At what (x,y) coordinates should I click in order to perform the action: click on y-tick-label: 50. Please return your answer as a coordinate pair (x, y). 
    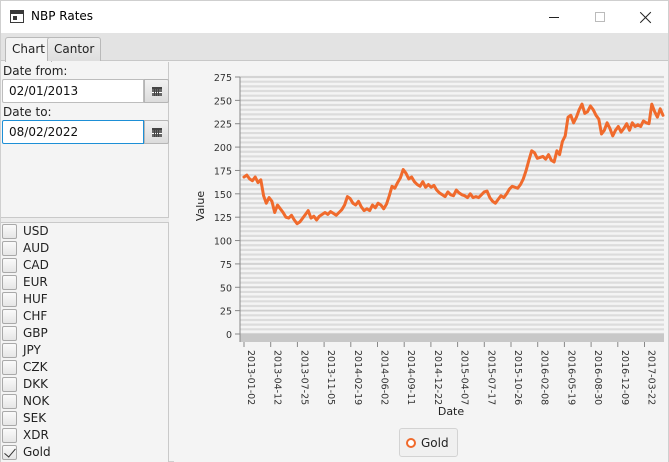
    Looking at the image, I should click on (226, 288).